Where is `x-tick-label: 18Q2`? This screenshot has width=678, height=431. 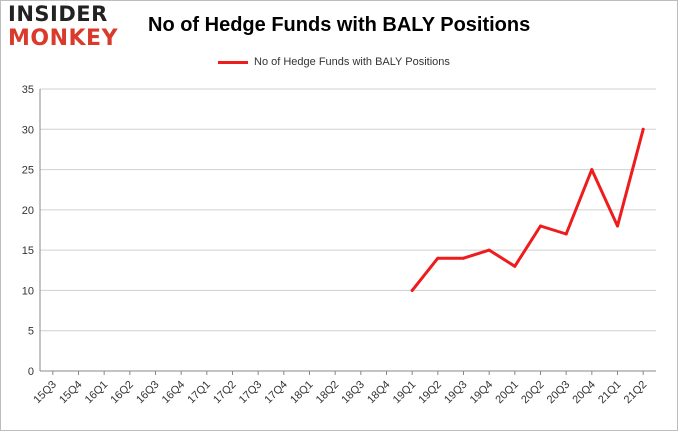 x-tick-label: 18Q2 is located at coordinates (328, 393).